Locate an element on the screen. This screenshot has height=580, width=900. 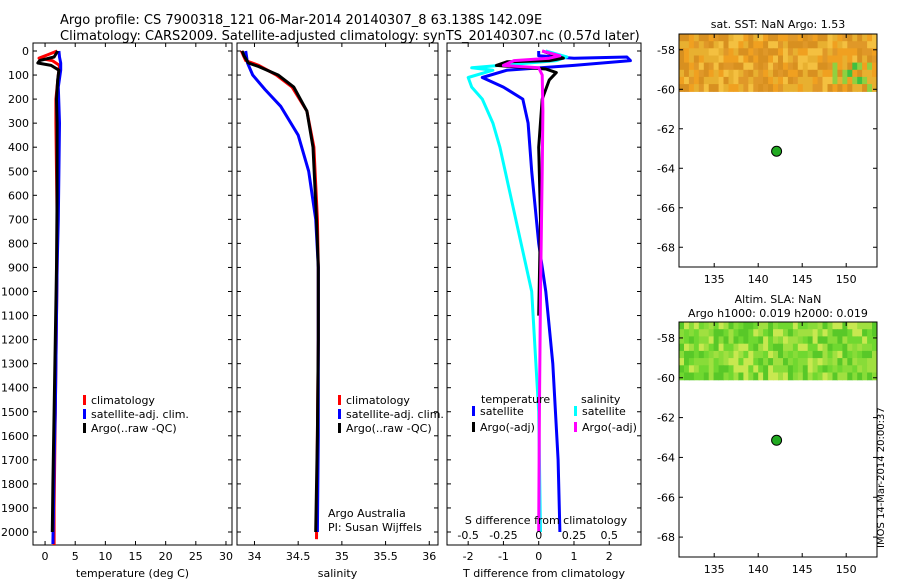
temperature-xtick-label: 10 is located at coordinates (105, 556).